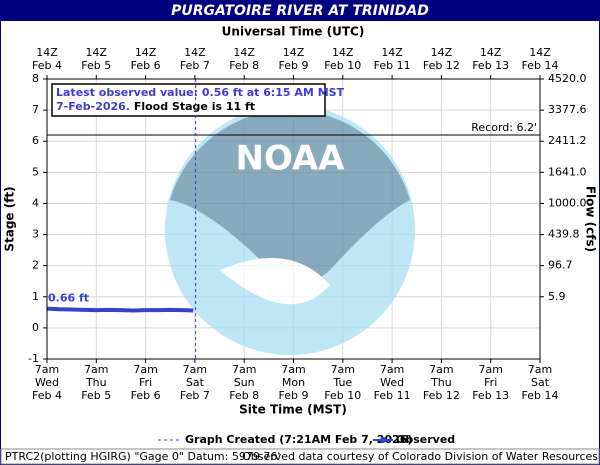 The image size is (600, 465). What do you see at coordinates (33, 358) in the screenshot?
I see `y-tick-label: -1` at bounding box center [33, 358].